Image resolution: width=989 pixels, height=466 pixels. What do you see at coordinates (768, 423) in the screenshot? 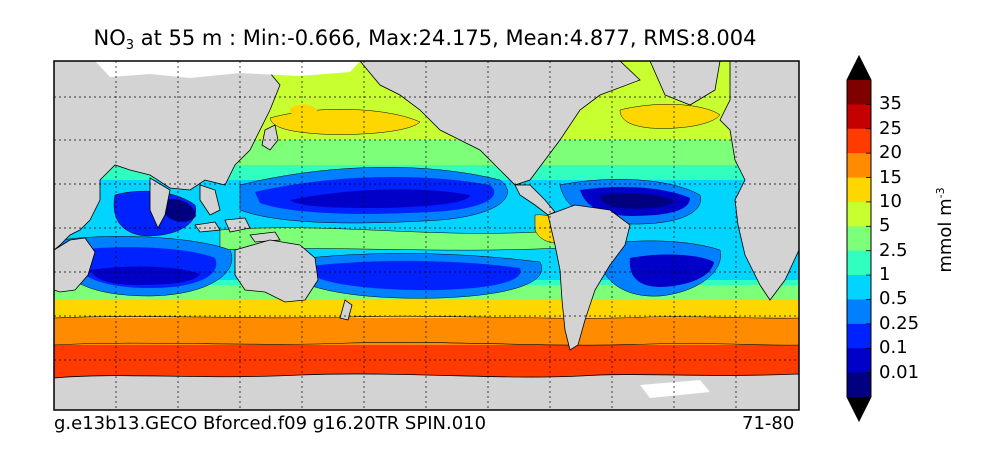
I see `period-label: 71-80` at bounding box center [768, 423].